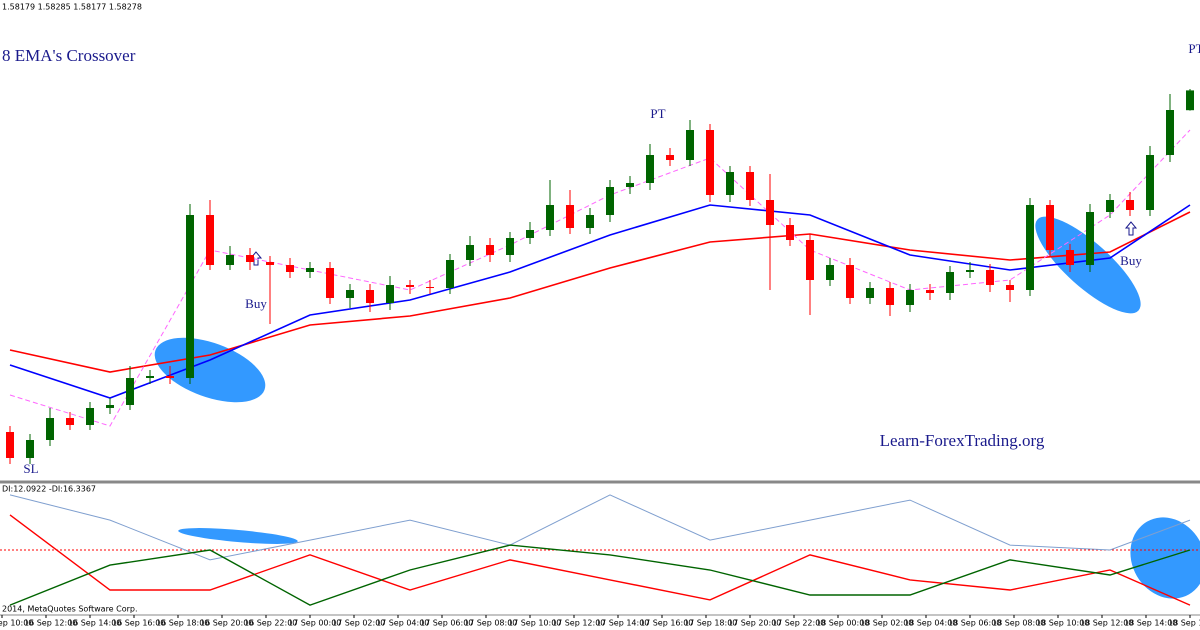 The width and height of the screenshot is (1200, 630). Describe the element at coordinates (578, 623) in the screenshot. I see `x-tick-label: 17 Sep 12:00` at that location.